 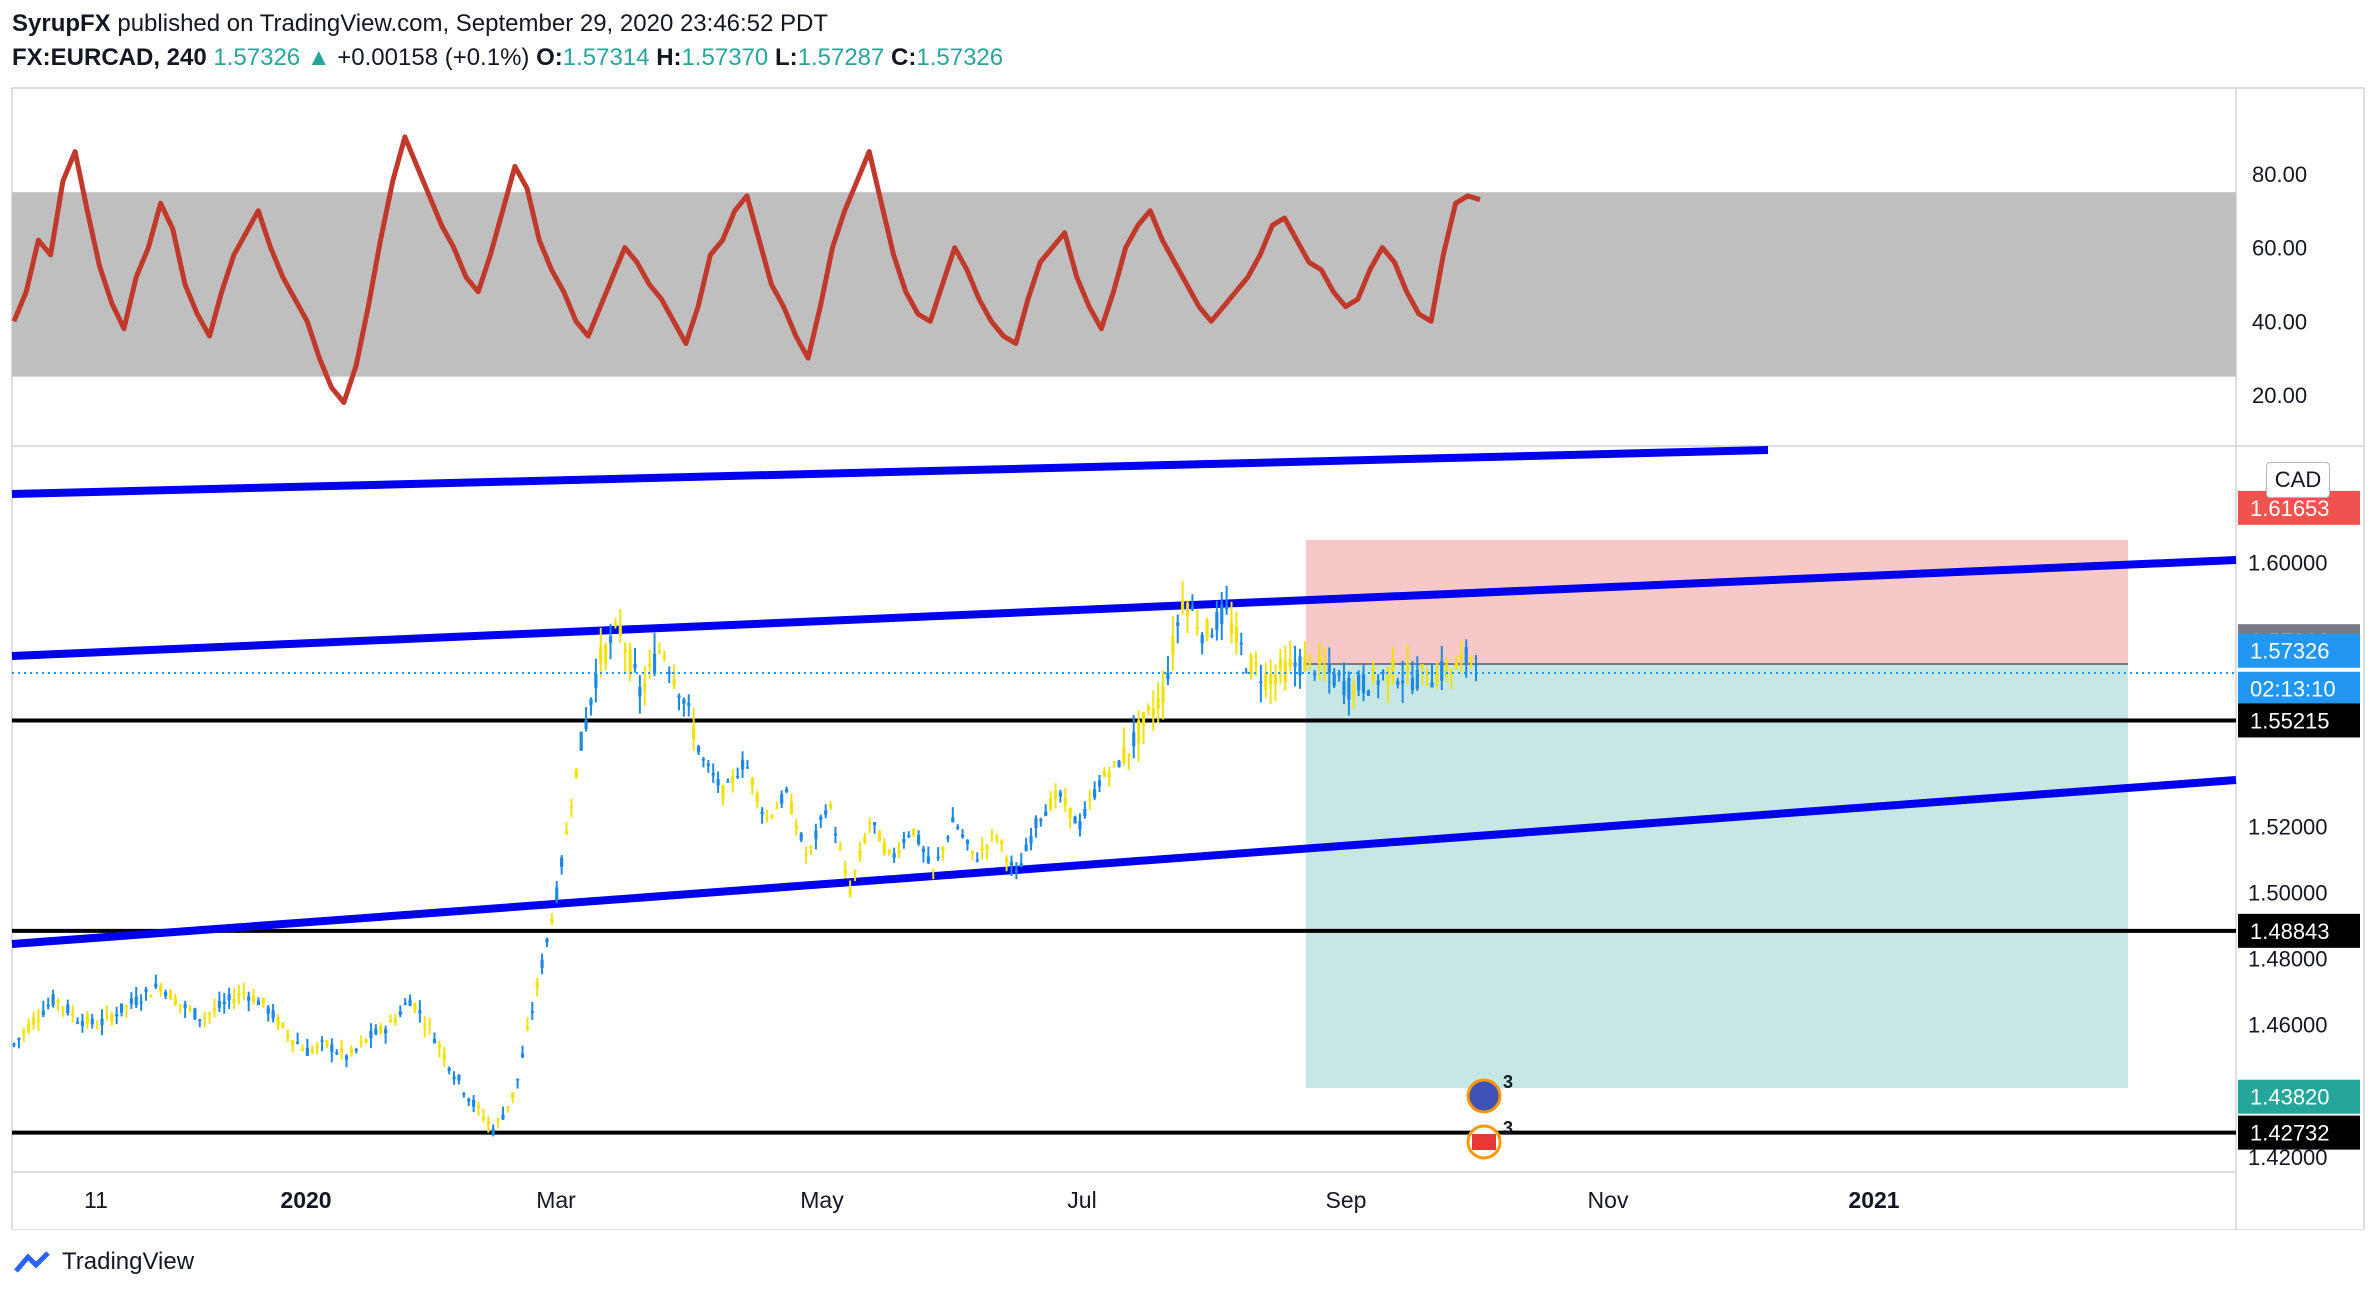 I want to click on channel-lower-trendline, so click(x=1124, y=862).